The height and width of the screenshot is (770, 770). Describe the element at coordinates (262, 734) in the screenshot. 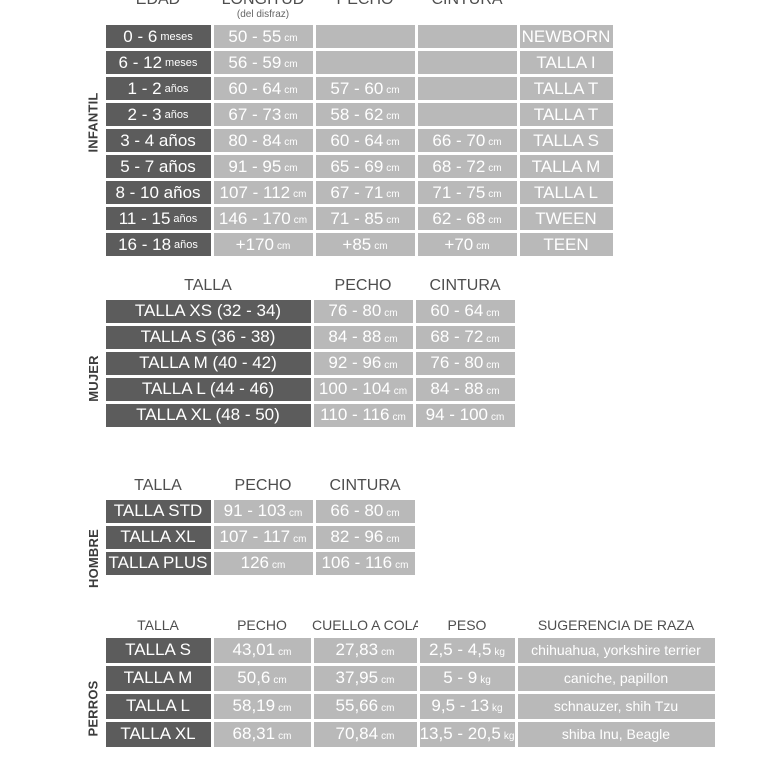

I see `measurement-cell: 68,31 cm` at that location.